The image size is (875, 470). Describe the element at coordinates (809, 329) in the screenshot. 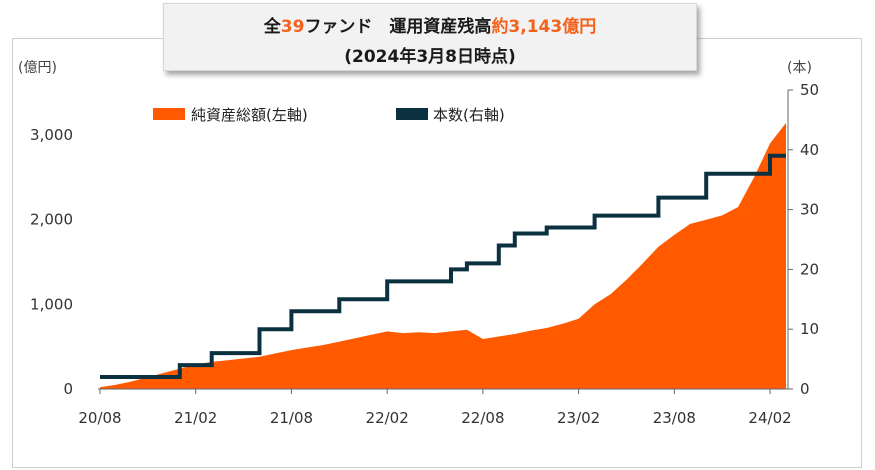

I see `right-tick-label: 10` at that location.